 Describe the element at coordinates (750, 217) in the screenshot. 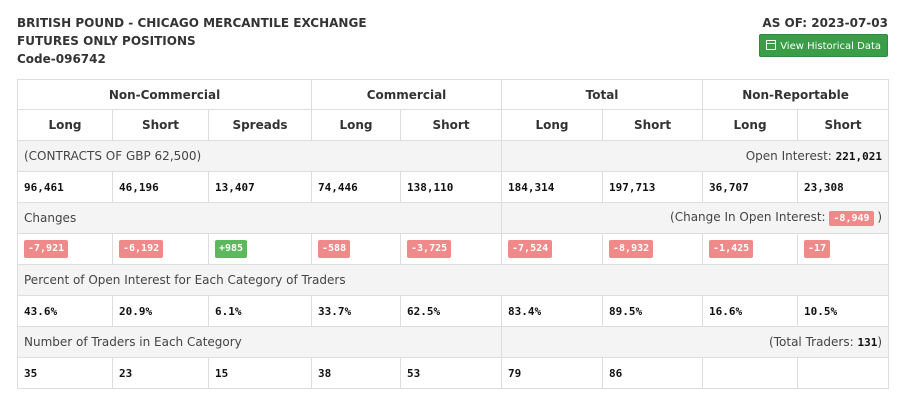

I see `change-oi-prefix: (Change In Open Interest:` at that location.